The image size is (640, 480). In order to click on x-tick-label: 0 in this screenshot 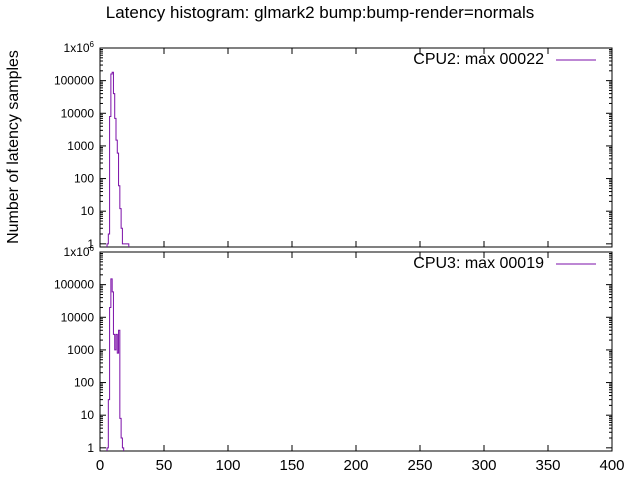, I will do `click(100, 465)`.